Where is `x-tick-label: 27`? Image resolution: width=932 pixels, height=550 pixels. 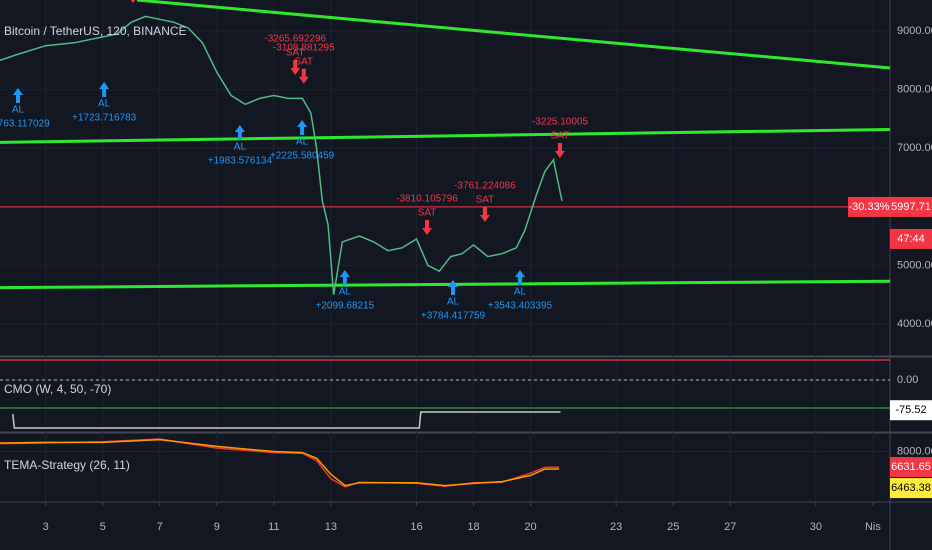 x-tick-label: 27 is located at coordinates (730, 527).